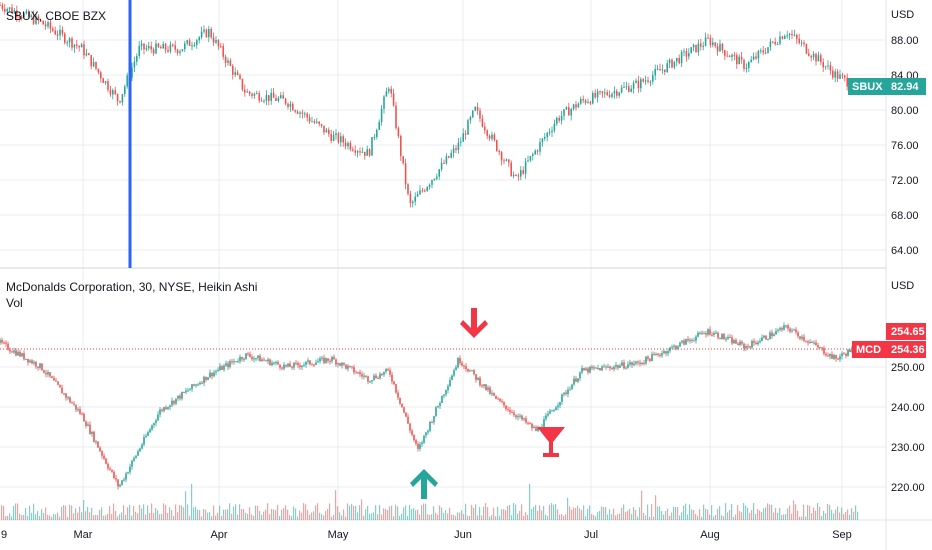 The width and height of the screenshot is (932, 550). I want to click on arrow-down-icon, so click(474, 323).